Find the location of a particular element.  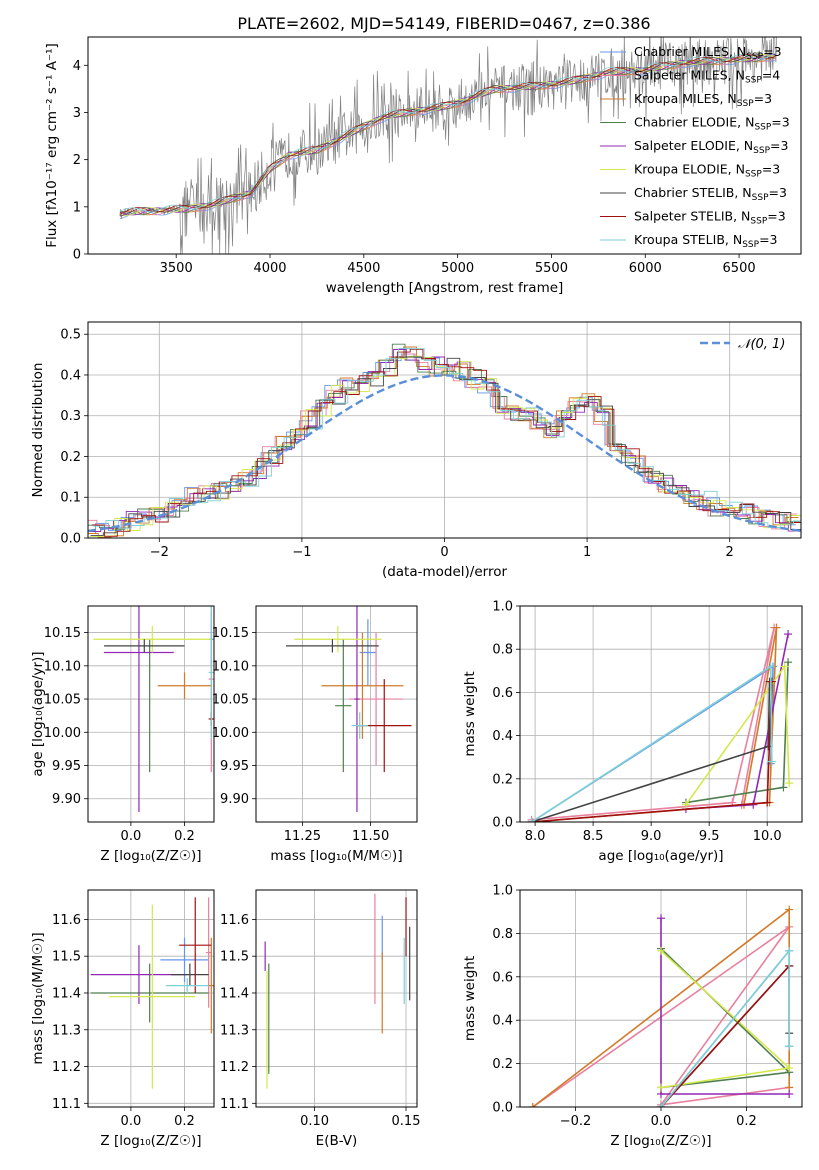

marker-kroupa_elodie is located at coordinates (661, 1087).